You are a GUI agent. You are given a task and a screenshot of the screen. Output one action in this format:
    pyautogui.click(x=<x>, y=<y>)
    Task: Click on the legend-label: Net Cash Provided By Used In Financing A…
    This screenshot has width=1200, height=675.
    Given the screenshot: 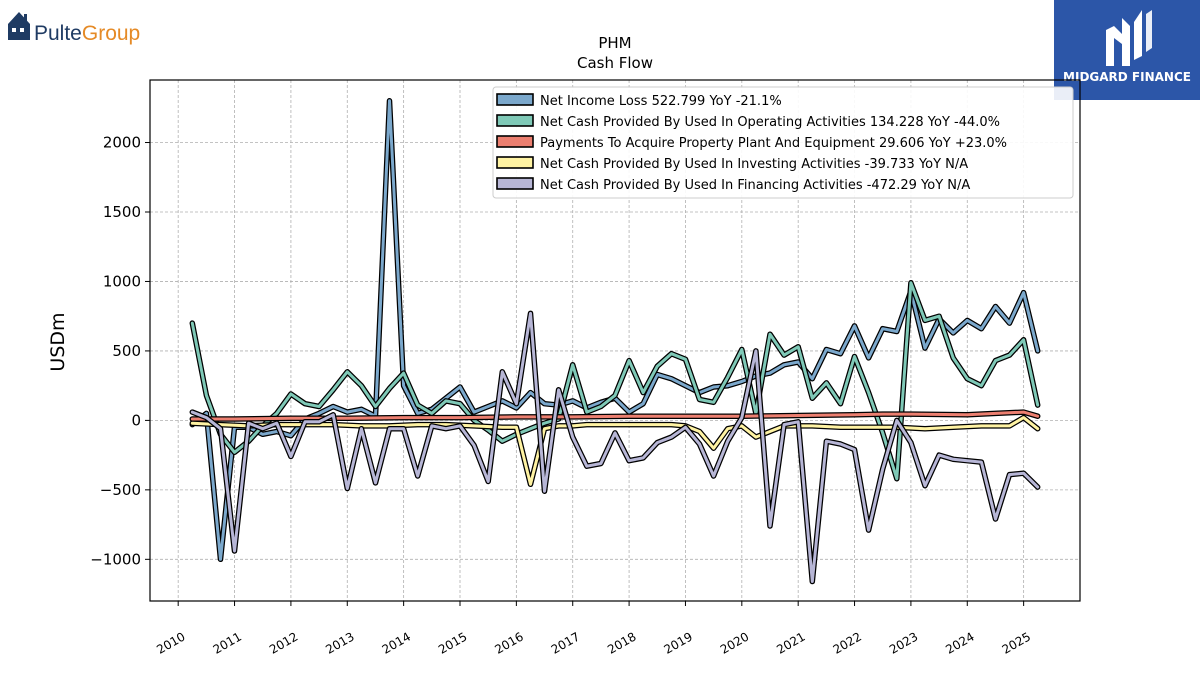 What is the action you would take?
    pyautogui.click(x=755, y=185)
    